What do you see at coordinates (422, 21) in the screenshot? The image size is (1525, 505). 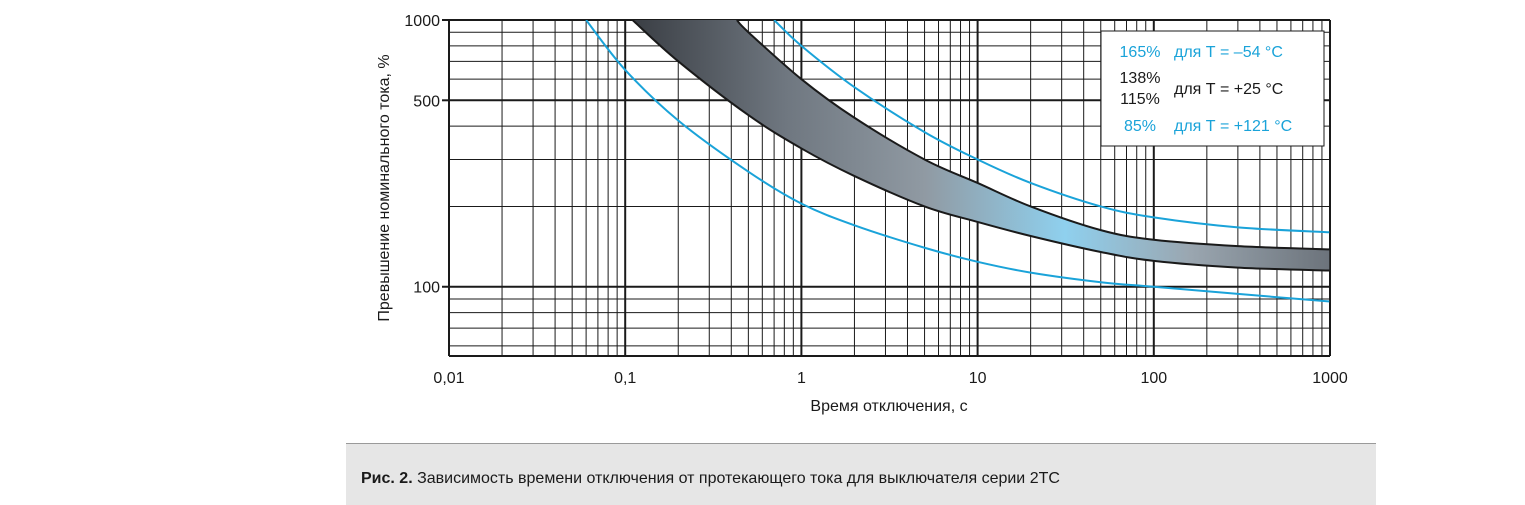 I see `y-tick-label: 1000` at bounding box center [422, 21].